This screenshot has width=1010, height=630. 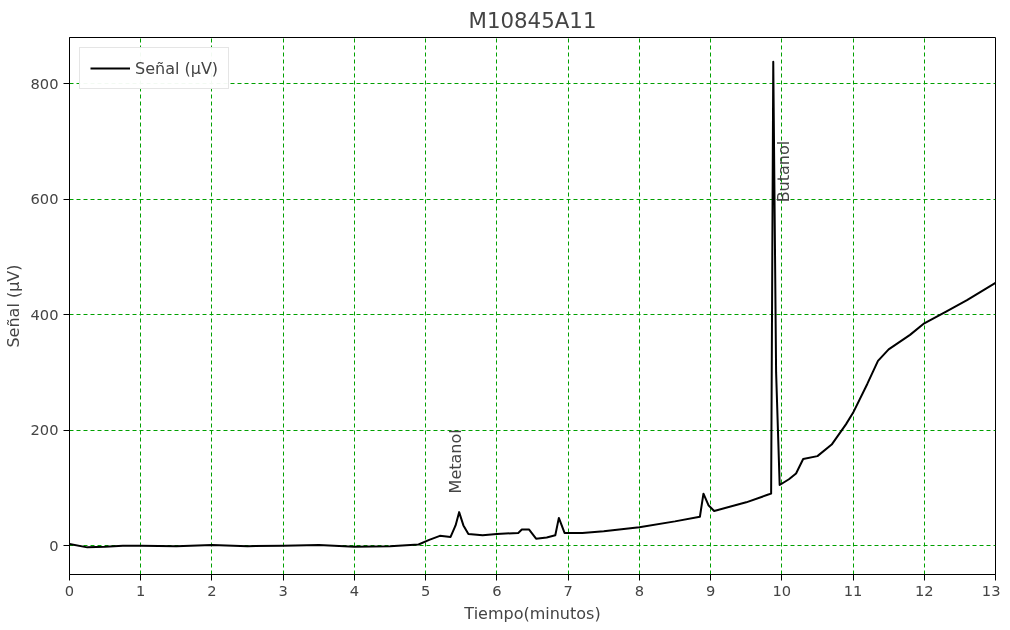 What do you see at coordinates (782, 590) in the screenshot?
I see `x-tick-label: 10` at bounding box center [782, 590].